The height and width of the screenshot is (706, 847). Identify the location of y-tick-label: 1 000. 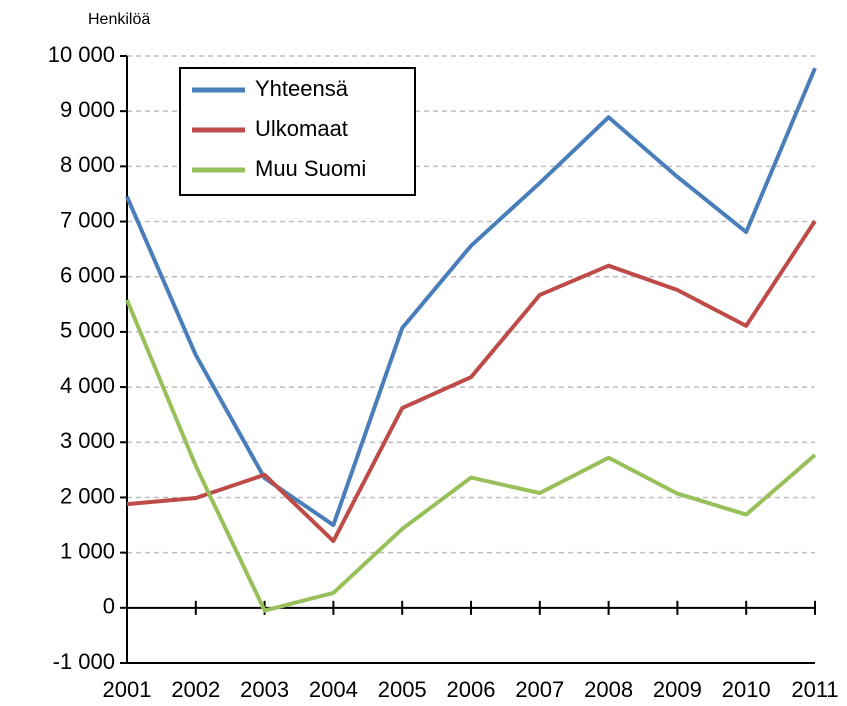
(87, 550).